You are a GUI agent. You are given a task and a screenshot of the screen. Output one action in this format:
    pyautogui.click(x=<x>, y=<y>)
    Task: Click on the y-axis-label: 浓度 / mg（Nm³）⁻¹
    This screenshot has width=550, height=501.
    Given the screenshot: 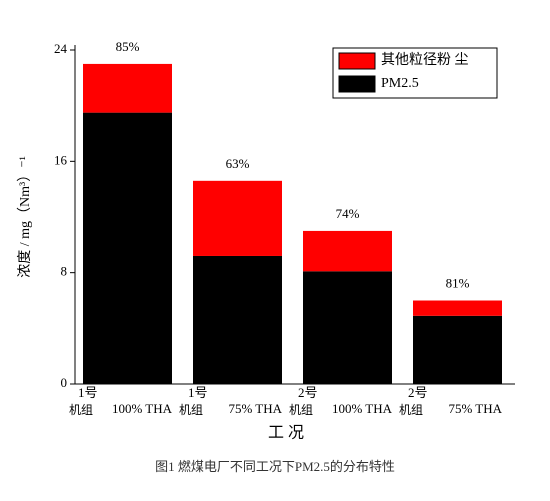 What is the action you would take?
    pyautogui.click(x=25, y=217)
    